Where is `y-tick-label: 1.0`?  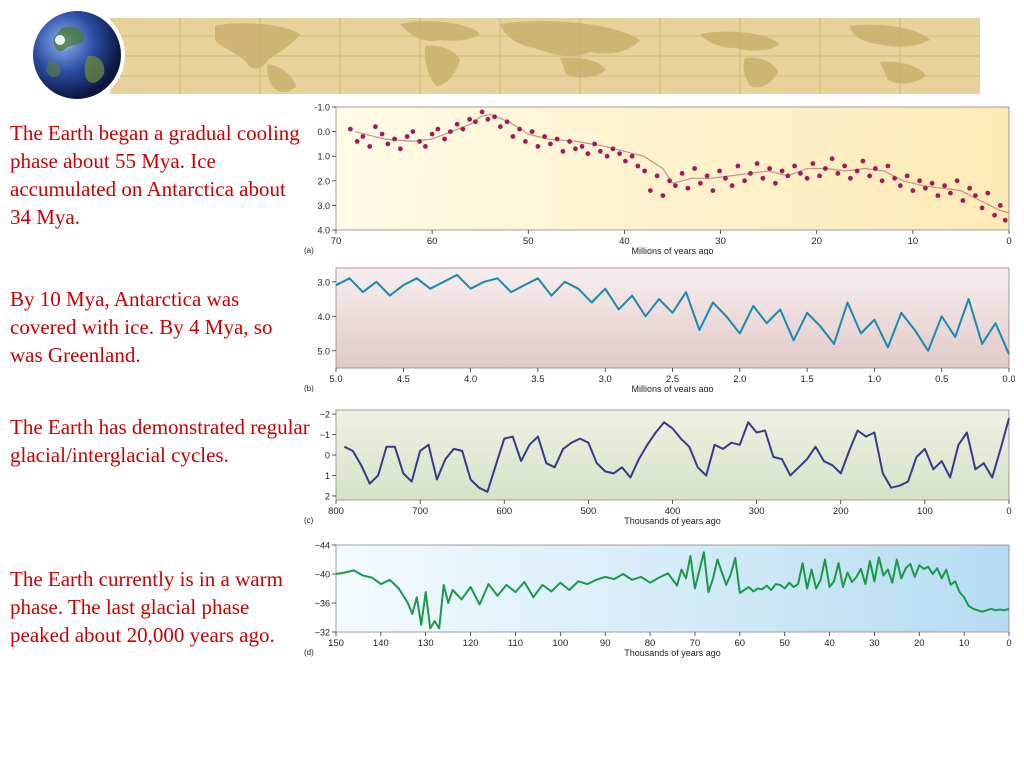 y-tick-label: 1.0 is located at coordinates (323, 157).